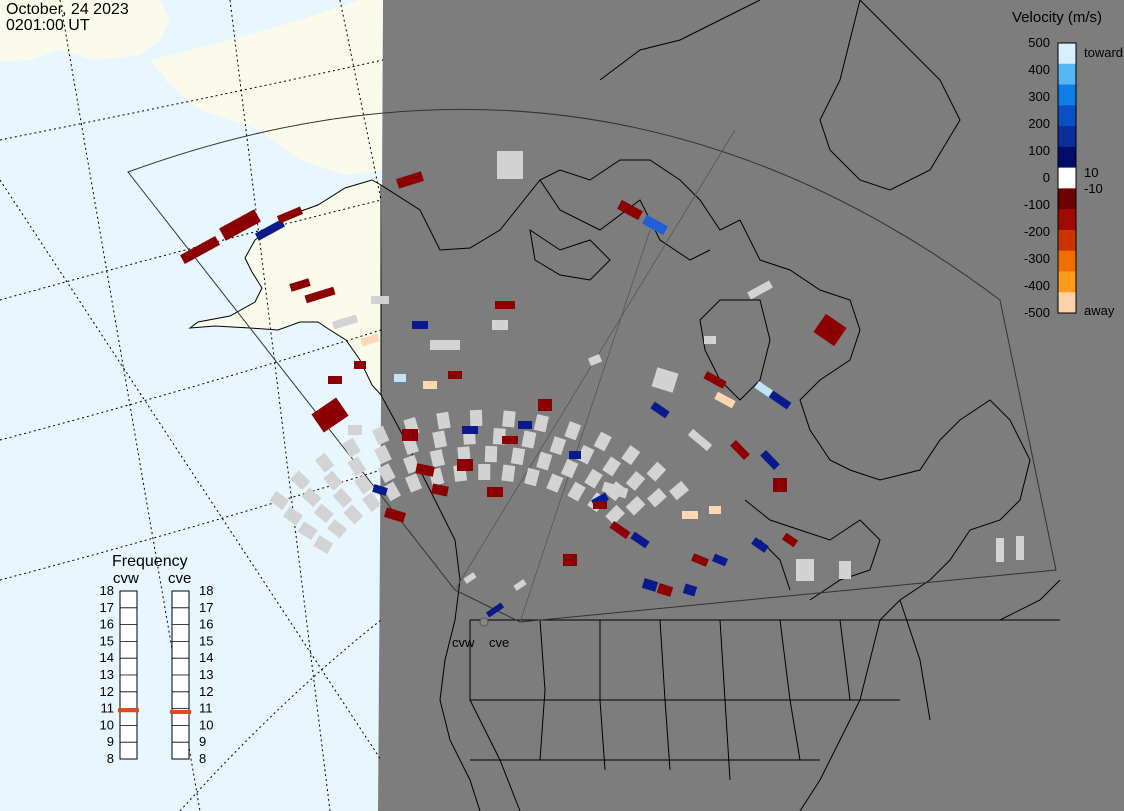  Describe the element at coordinates (499, 642) in the screenshot. I see `radar-label-cve: cve` at that location.